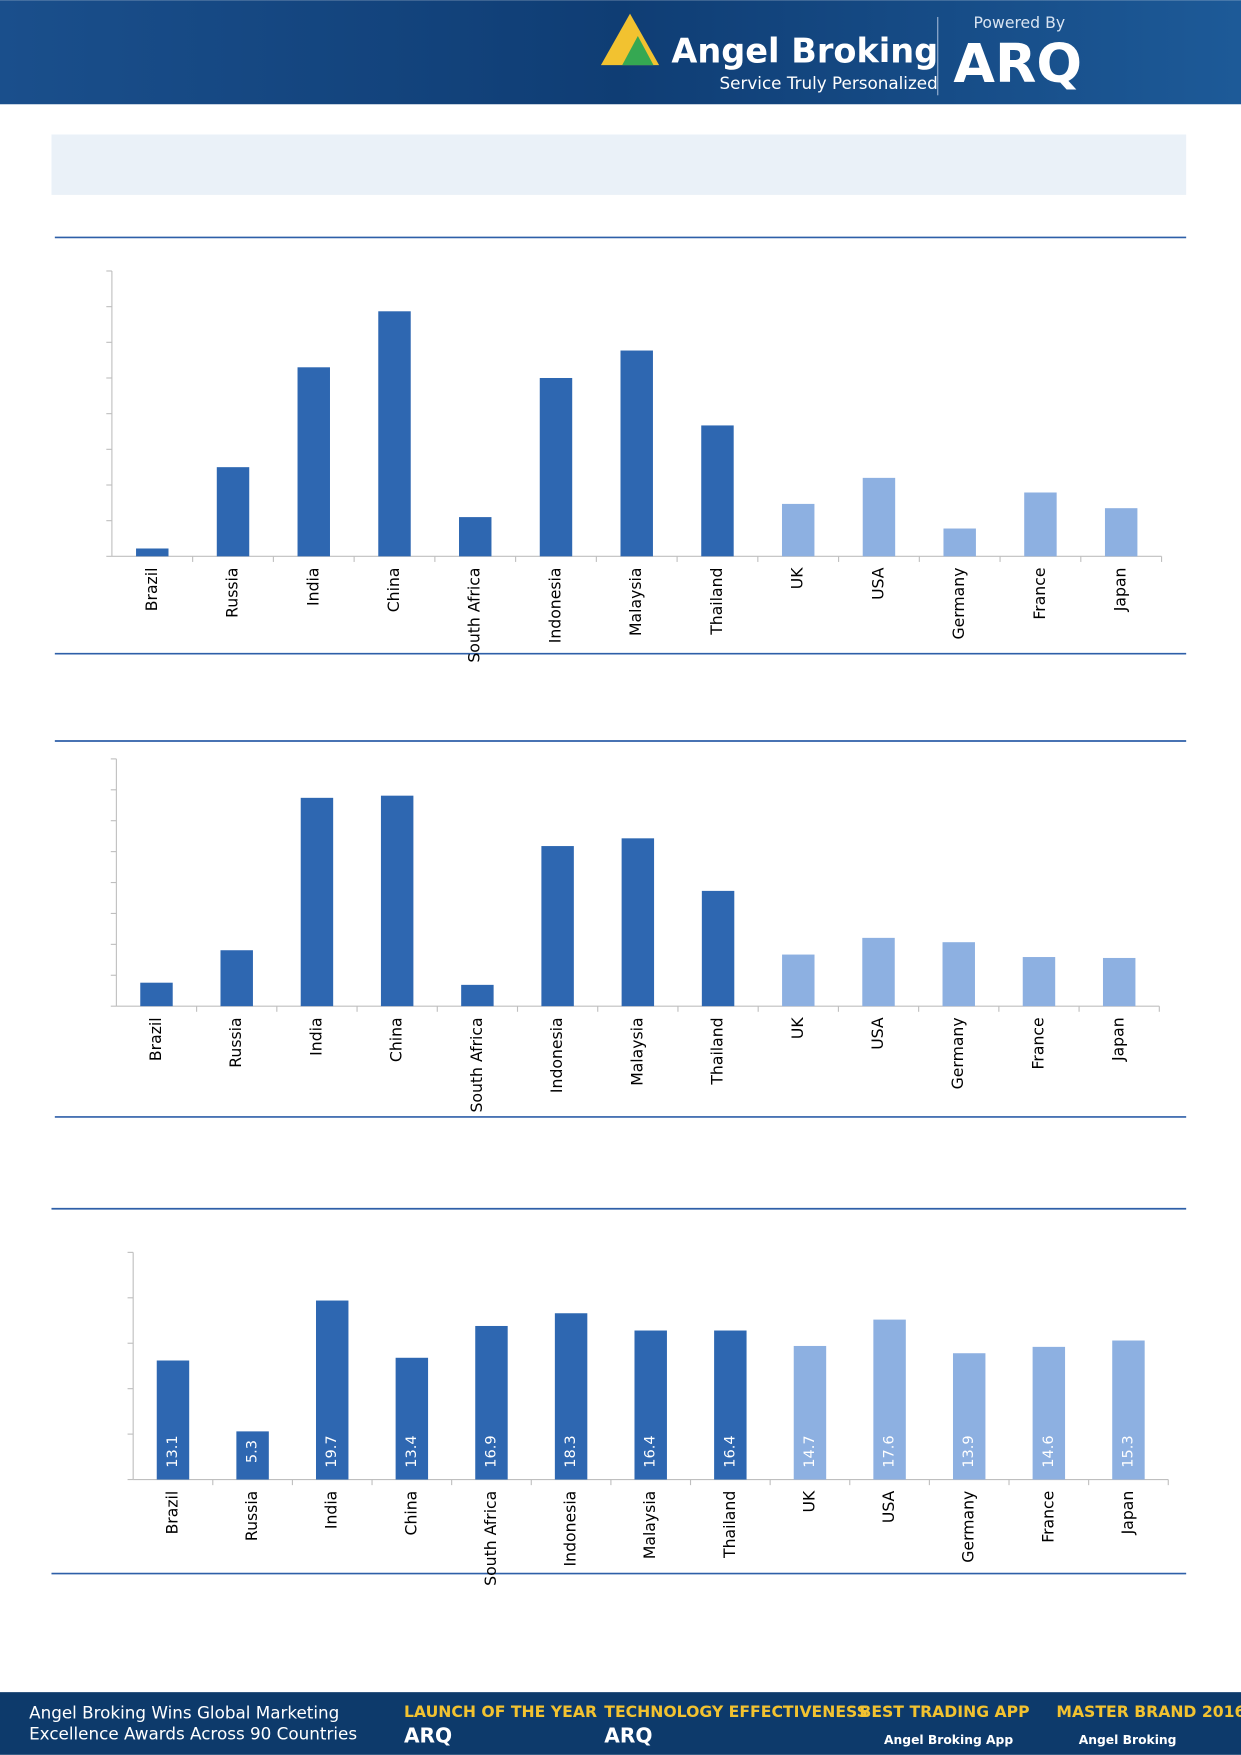 This screenshot has height=1755, width=1241. I want to click on footer-headline: Excellence Awards Across 90 Countries, so click(193, 1734).